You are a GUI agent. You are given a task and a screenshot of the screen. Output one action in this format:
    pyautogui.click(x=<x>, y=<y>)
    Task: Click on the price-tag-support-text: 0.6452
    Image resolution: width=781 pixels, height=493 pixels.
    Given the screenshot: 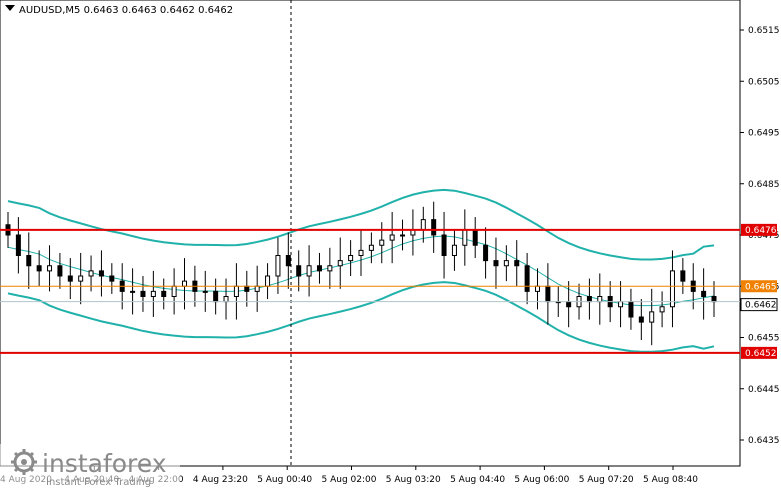 What is the action you would take?
    pyautogui.click(x=761, y=354)
    